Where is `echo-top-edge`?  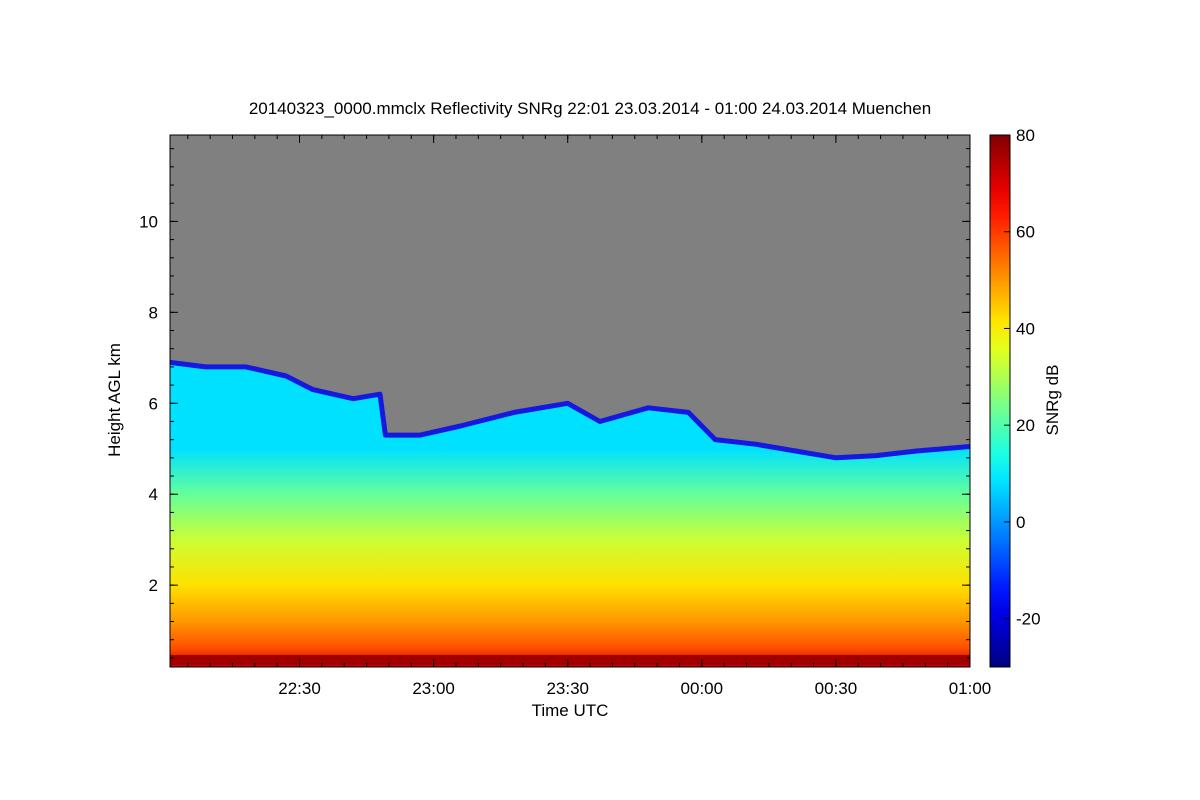
echo-top-edge is located at coordinates (570, 410).